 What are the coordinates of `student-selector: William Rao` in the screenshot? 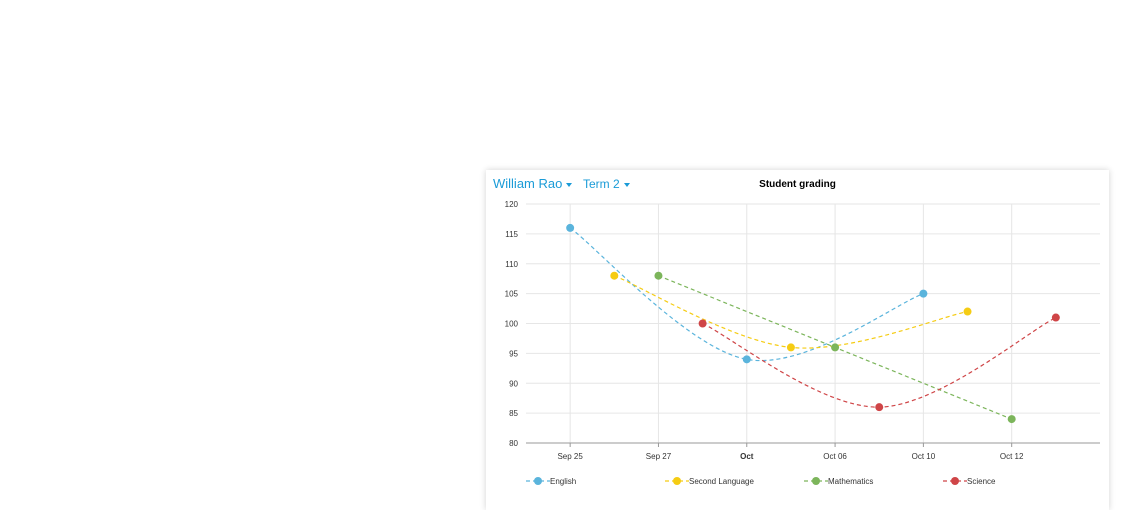 It's located at (533, 183).